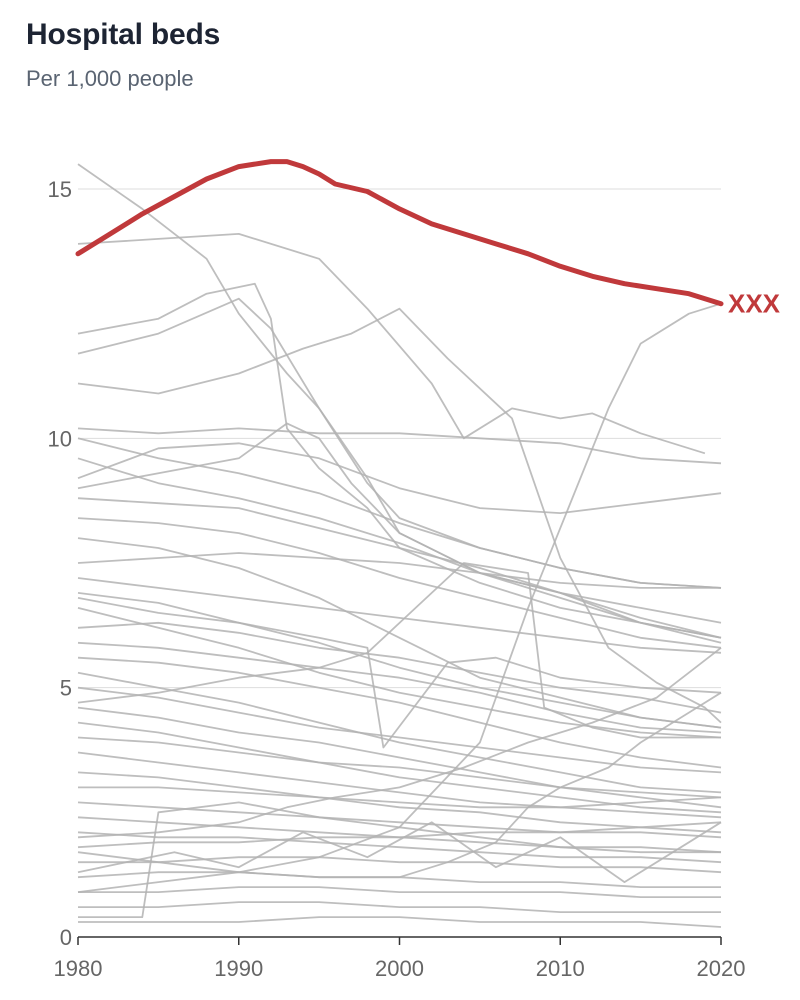  What do you see at coordinates (110, 78) in the screenshot?
I see `chart-subtitle: Per 1,000 people` at bounding box center [110, 78].